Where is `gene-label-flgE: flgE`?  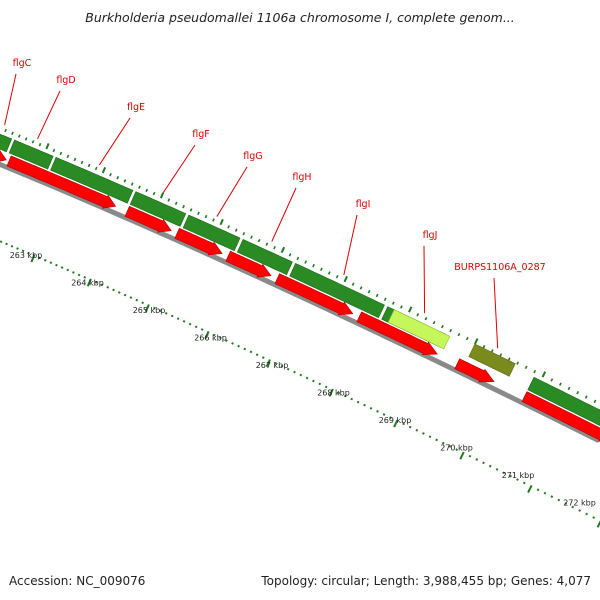
gene-label-flgE: flgE is located at coordinates (136, 107).